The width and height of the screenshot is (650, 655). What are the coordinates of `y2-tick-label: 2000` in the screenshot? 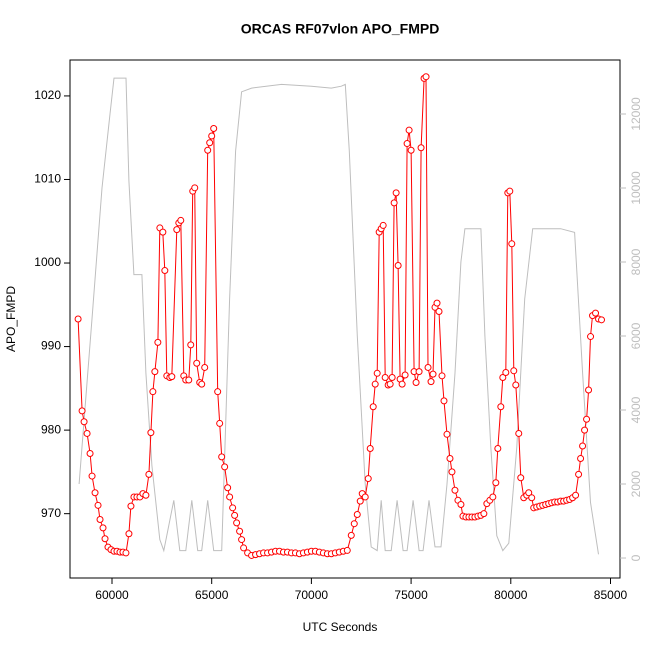 It's located at (636, 483).